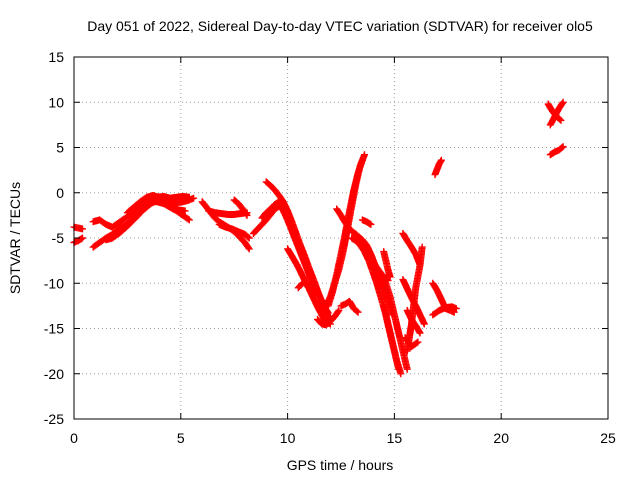 The width and height of the screenshot is (640, 480). Describe the element at coordinates (608, 438) in the screenshot. I see `x-tick-label: 25` at that location.